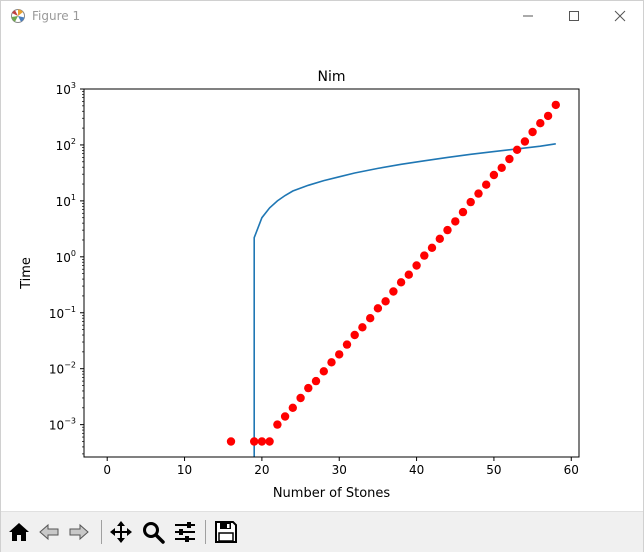 The height and width of the screenshot is (552, 644). What do you see at coordinates (66, 145) in the screenshot?
I see `y-tick-label: 10²` at bounding box center [66, 145].